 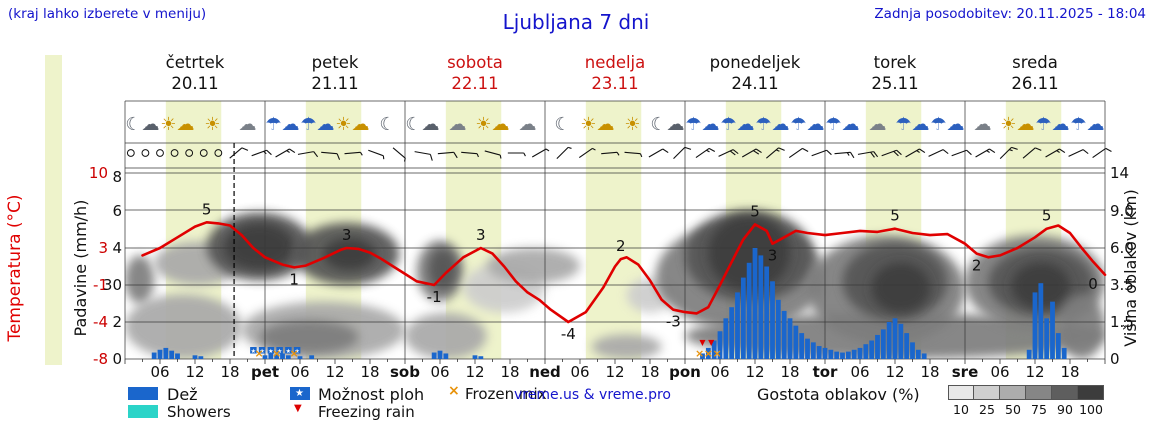 What do you see at coordinates (142, 124) in the screenshot?
I see `night-clouds-icon: ☾☁` at bounding box center [142, 124].